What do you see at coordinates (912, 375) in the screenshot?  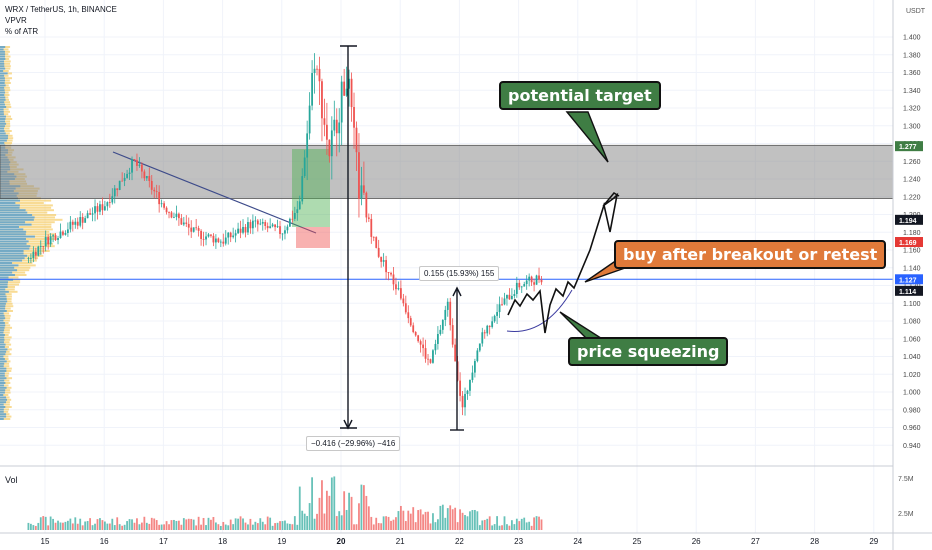 I see `y-tick-label: 1.020` at bounding box center [912, 375].